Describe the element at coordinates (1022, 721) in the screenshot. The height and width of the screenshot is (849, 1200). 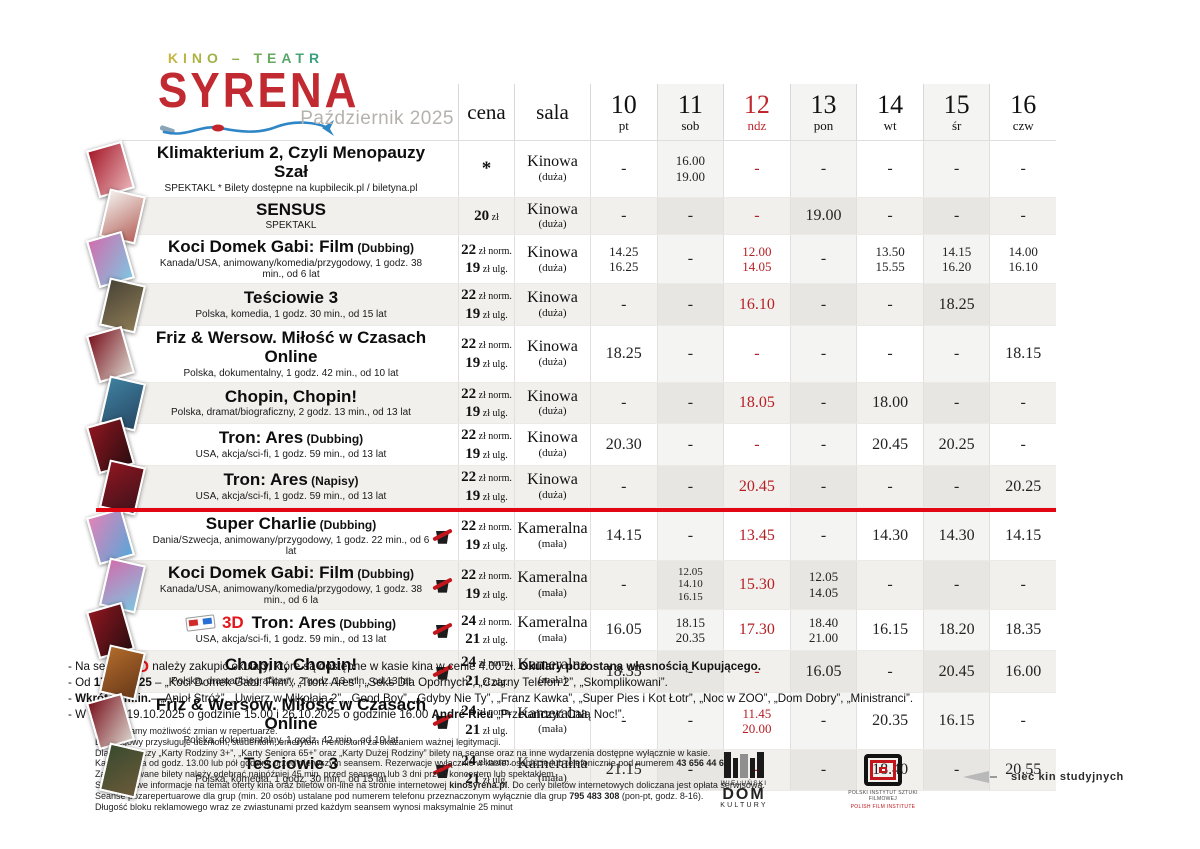
I see `showtime-cell-day-16: -` at that location.